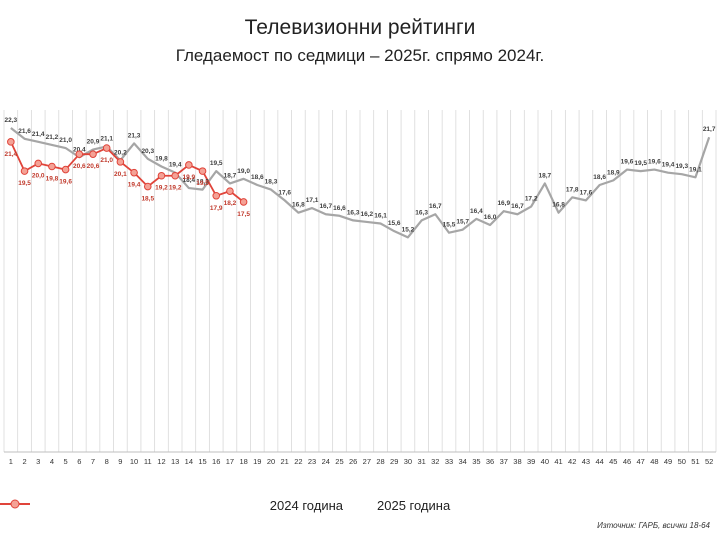 The height and width of the screenshot is (540, 720). Describe the element at coordinates (79, 461) in the screenshot. I see `x-tick-label: 6` at that location.